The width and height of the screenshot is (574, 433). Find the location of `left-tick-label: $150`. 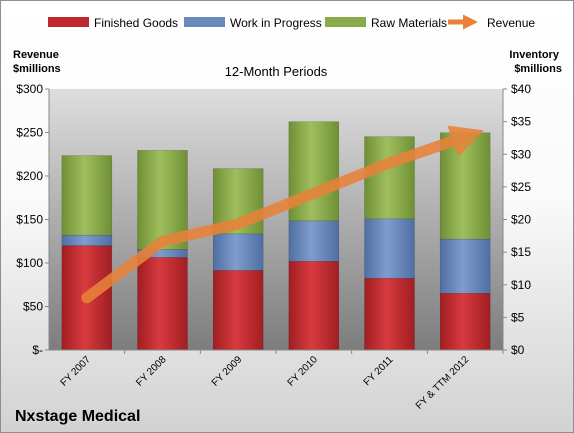

left-tick-label: $150 is located at coordinates (29, 220).